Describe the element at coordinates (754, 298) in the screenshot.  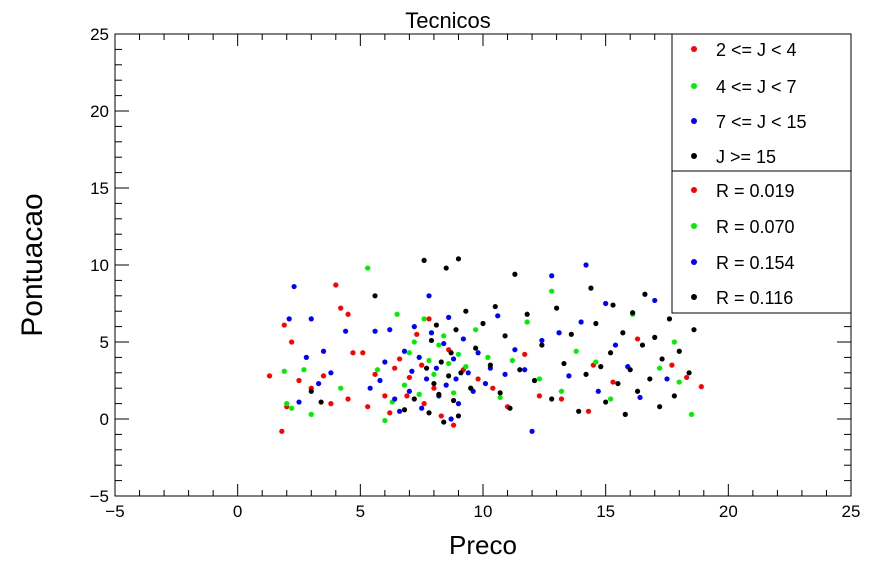
I see `legend-label: R = 0.116` at that location.